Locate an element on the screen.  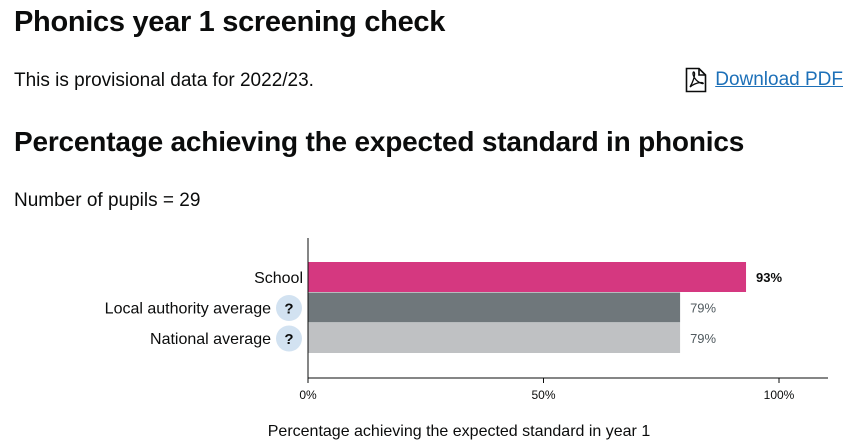
help-question-mark-1: ? is located at coordinates (288, 309).